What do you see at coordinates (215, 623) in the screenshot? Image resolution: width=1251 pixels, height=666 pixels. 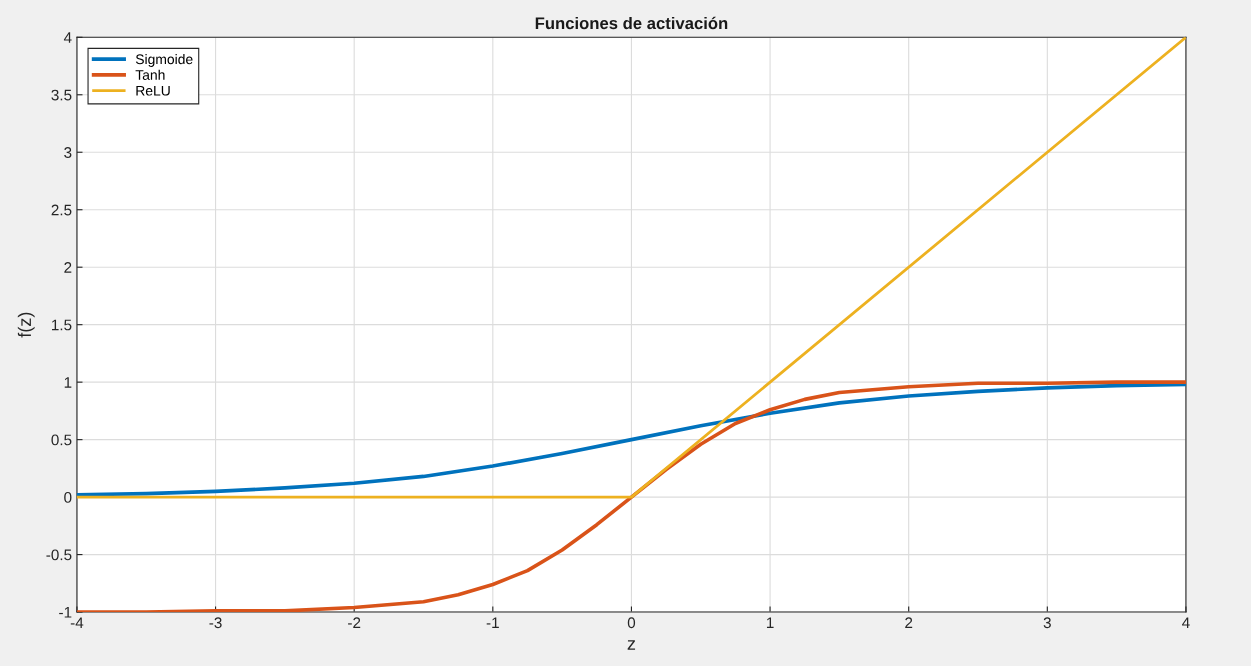 I see `x-tick-label: -3` at bounding box center [215, 623].